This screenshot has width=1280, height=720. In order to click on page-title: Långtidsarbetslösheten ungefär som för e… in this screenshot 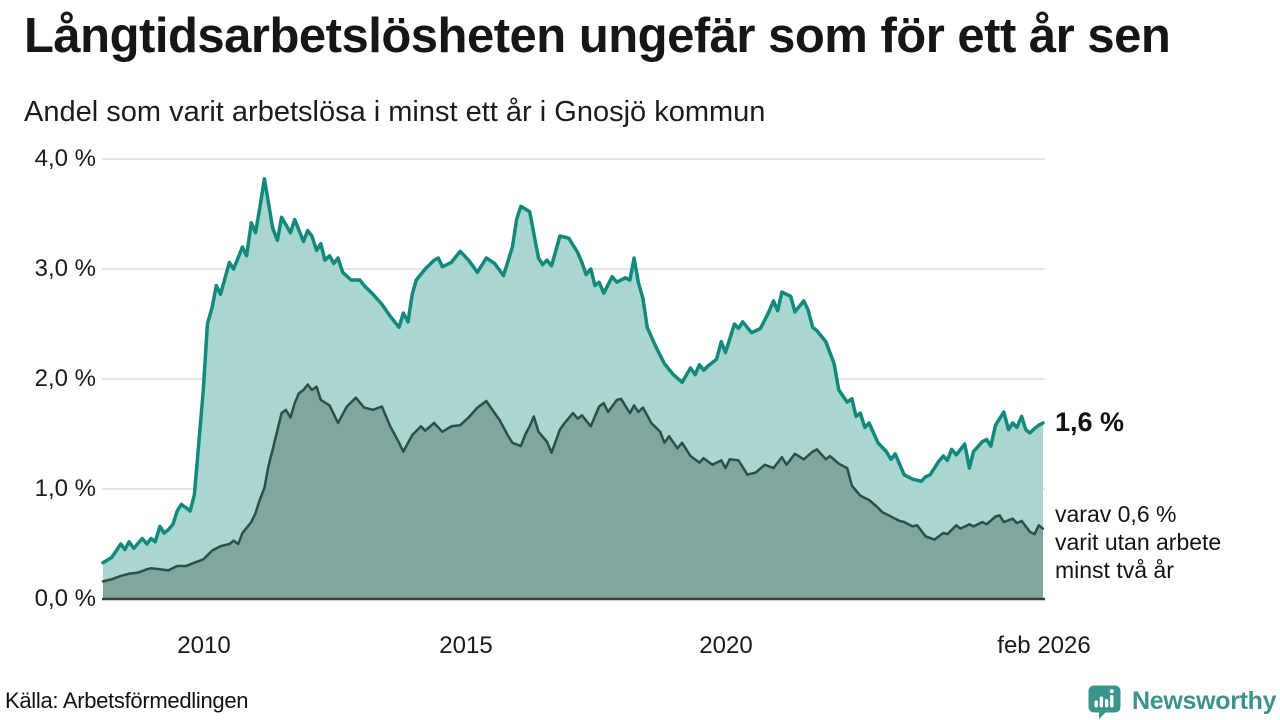, I will do `click(597, 36)`.